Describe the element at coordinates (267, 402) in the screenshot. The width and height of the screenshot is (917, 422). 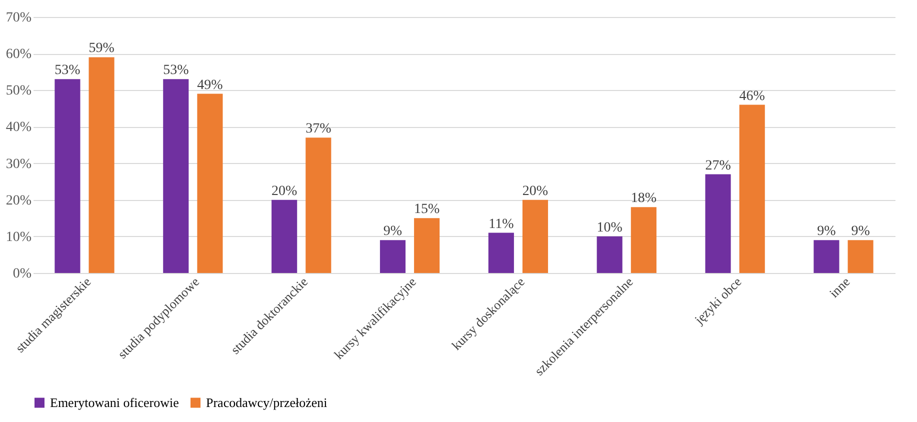
I see `legend-label: Pracodawcy/przełożeni` at that location.